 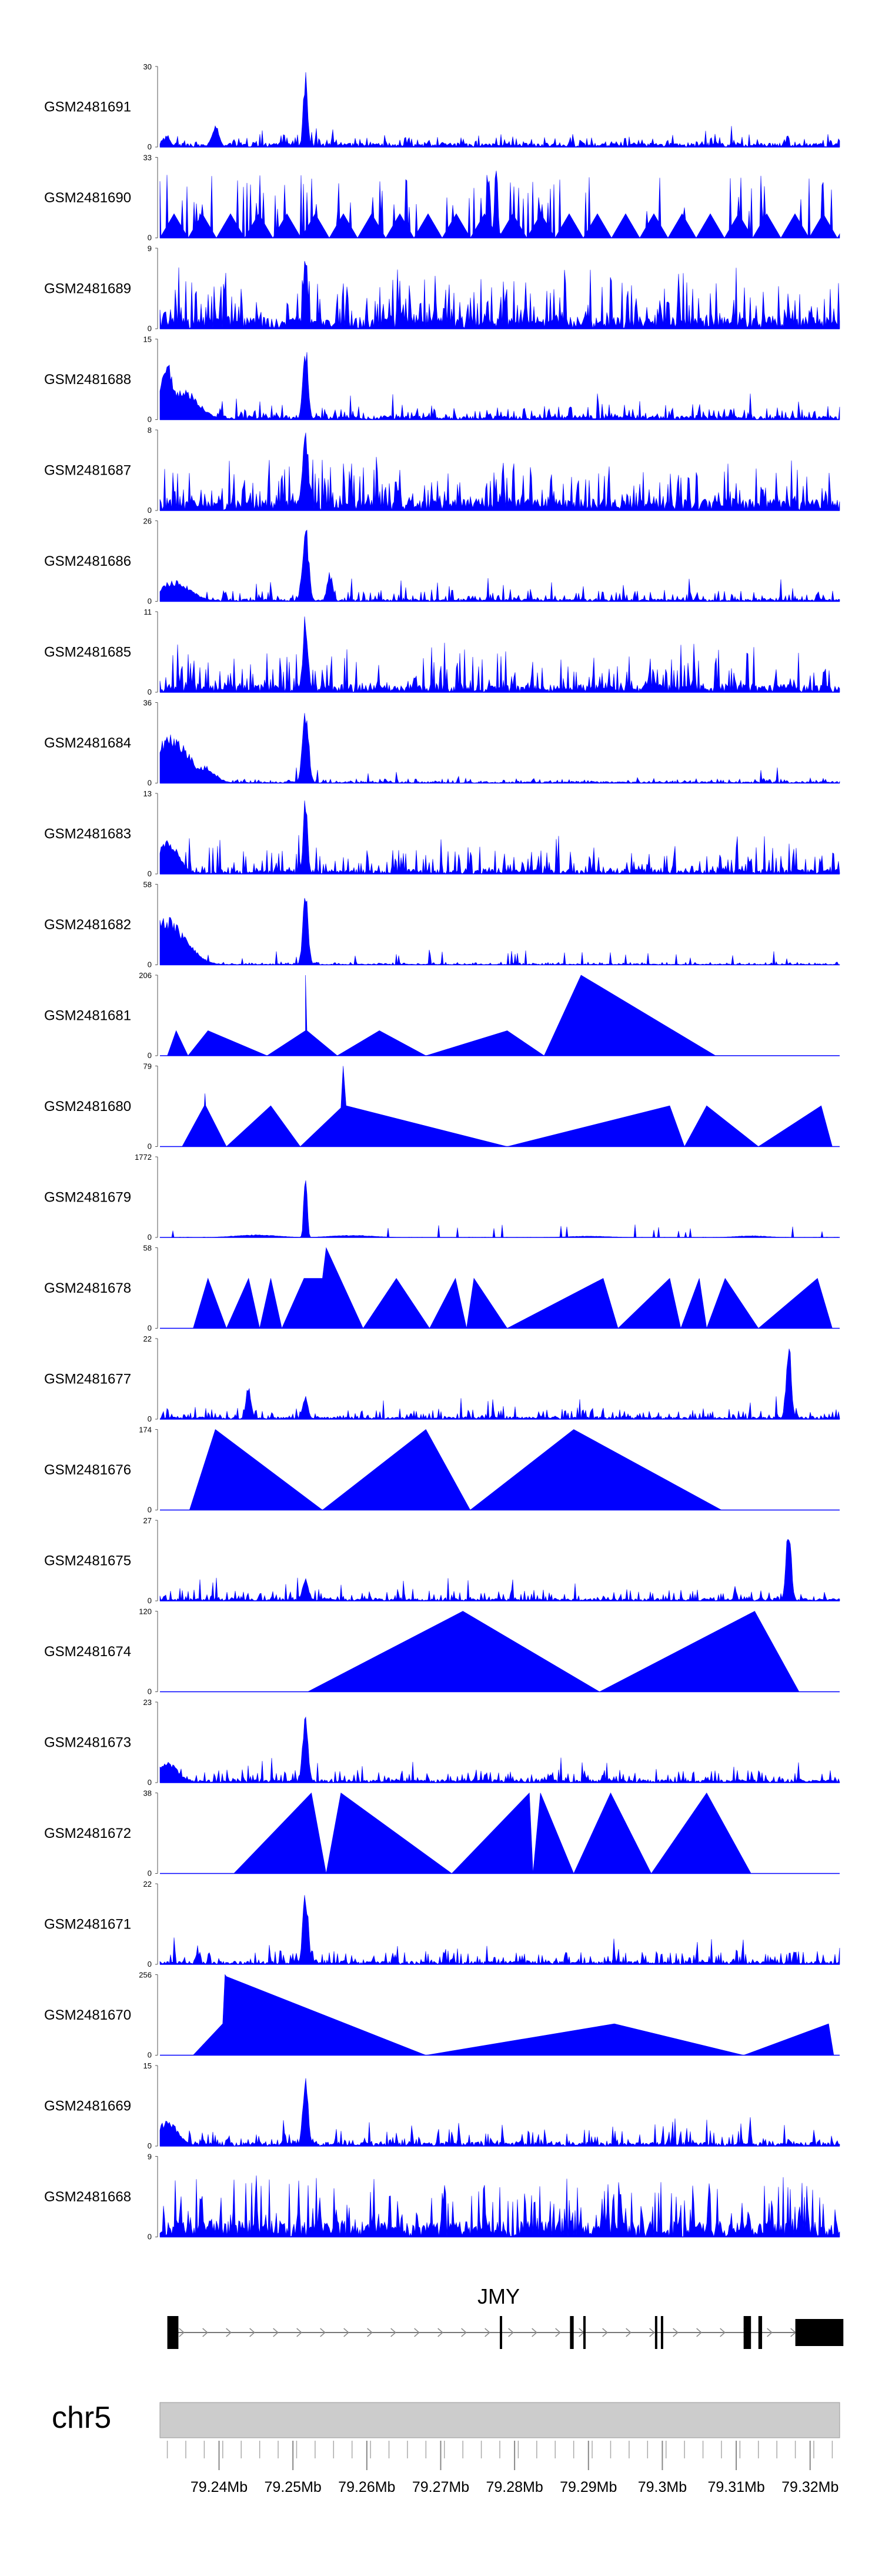 I want to click on y-tick-label-max: 79, so click(x=147, y=1066).